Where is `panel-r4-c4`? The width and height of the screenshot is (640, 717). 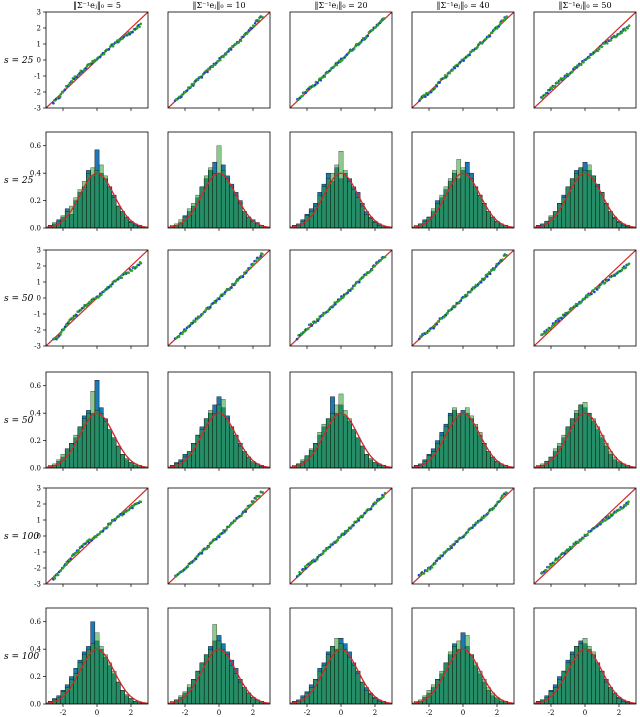 panel-r4-c4 is located at coordinates (463, 421).